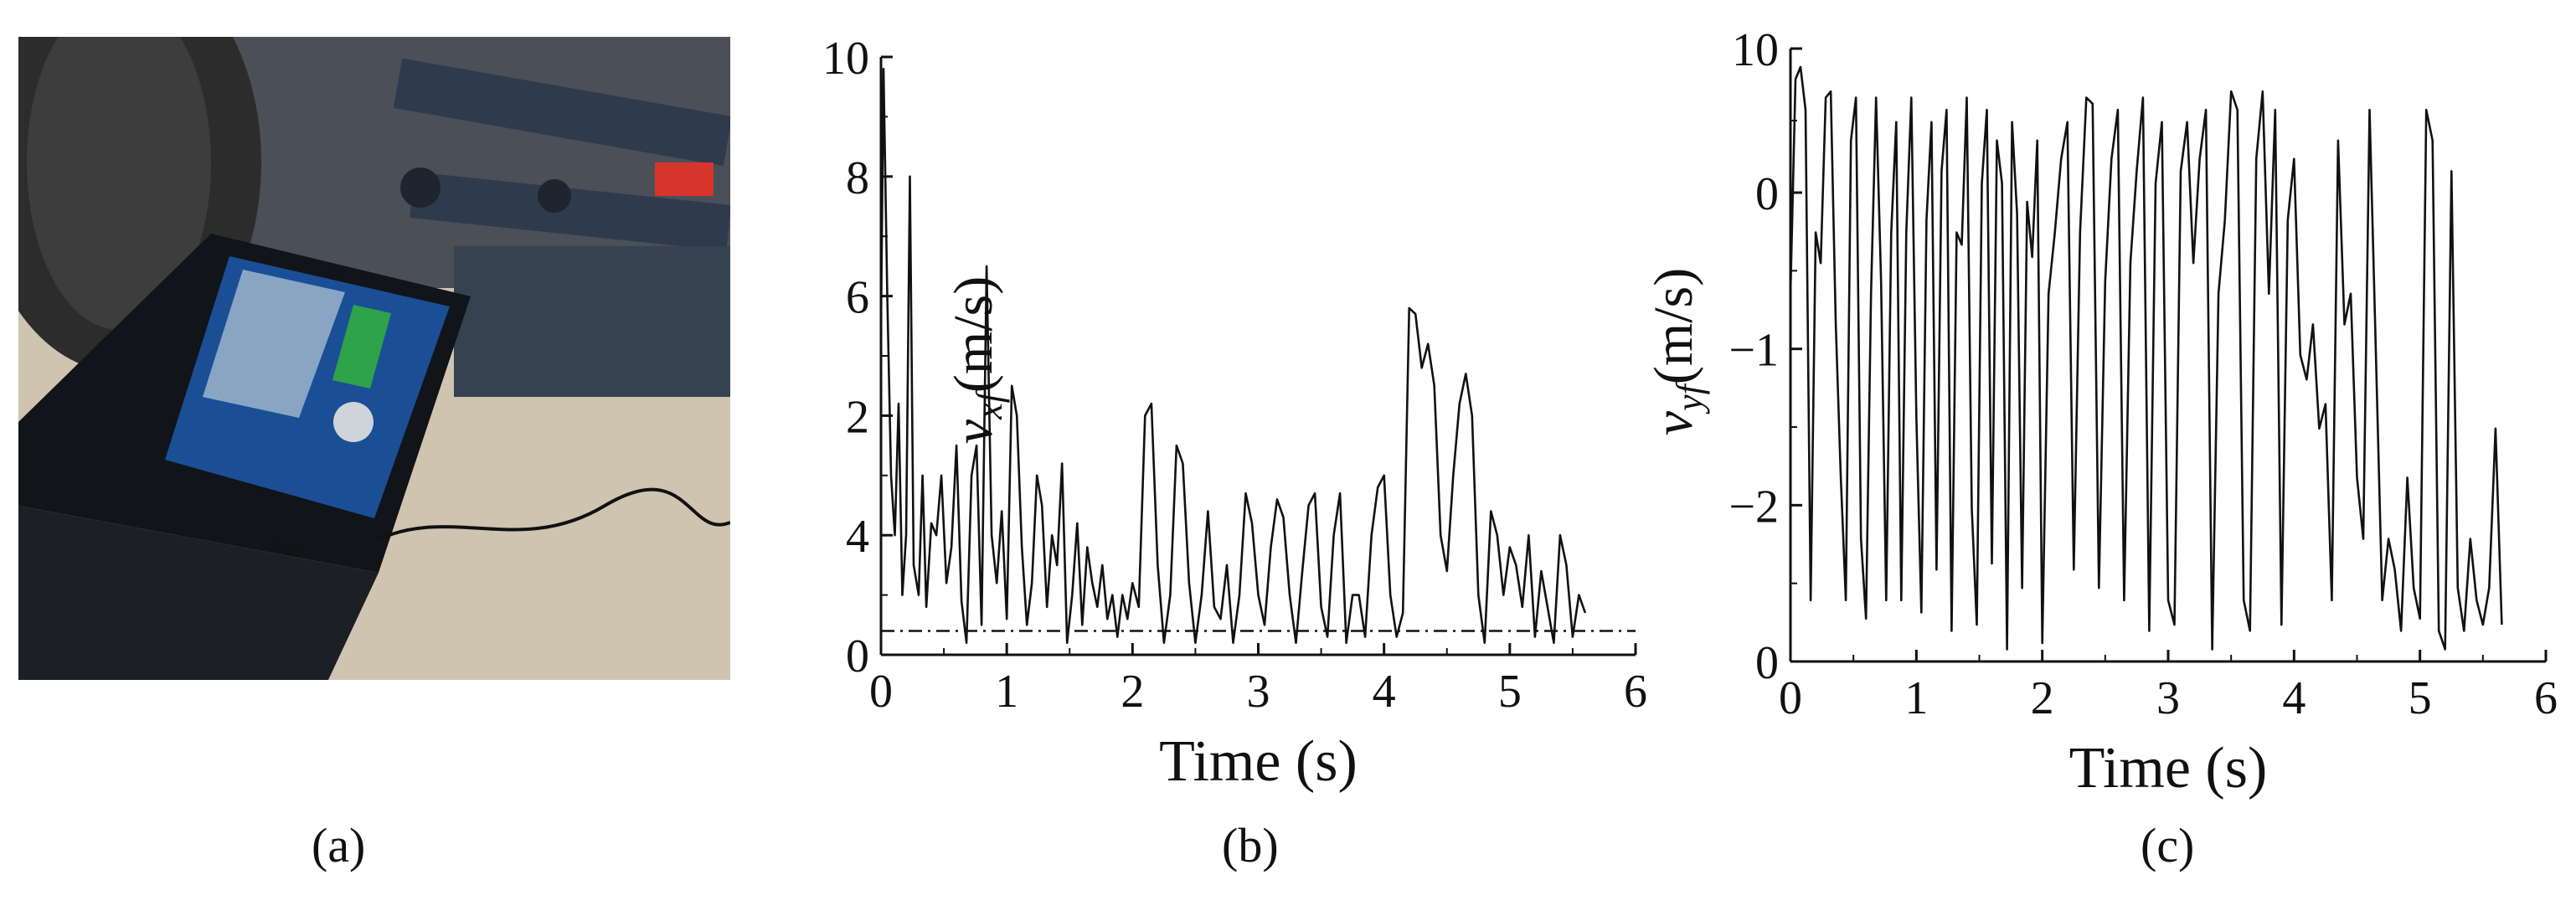 The image size is (2576, 906). Describe the element at coordinates (881, 692) in the screenshot. I see `b-x-tick-label: 0` at that location.